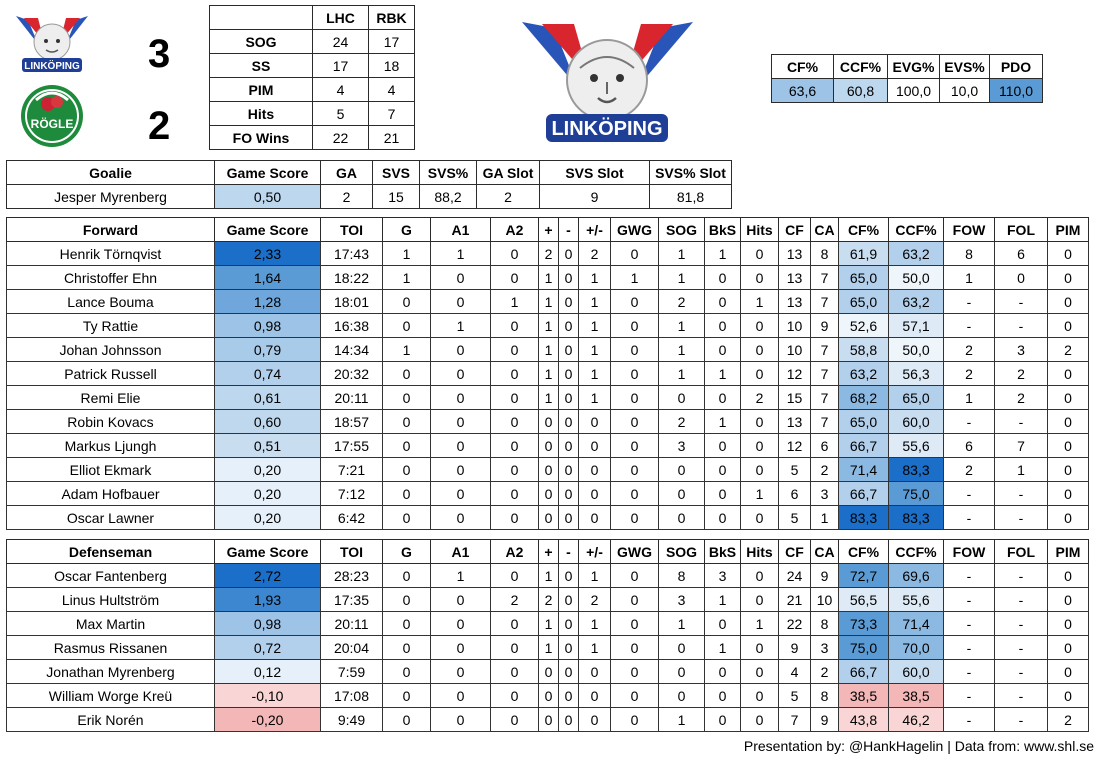 The image size is (1102, 763). What do you see at coordinates (916, 647) in the screenshot?
I see `stat-cell: 70,0` at bounding box center [916, 647].